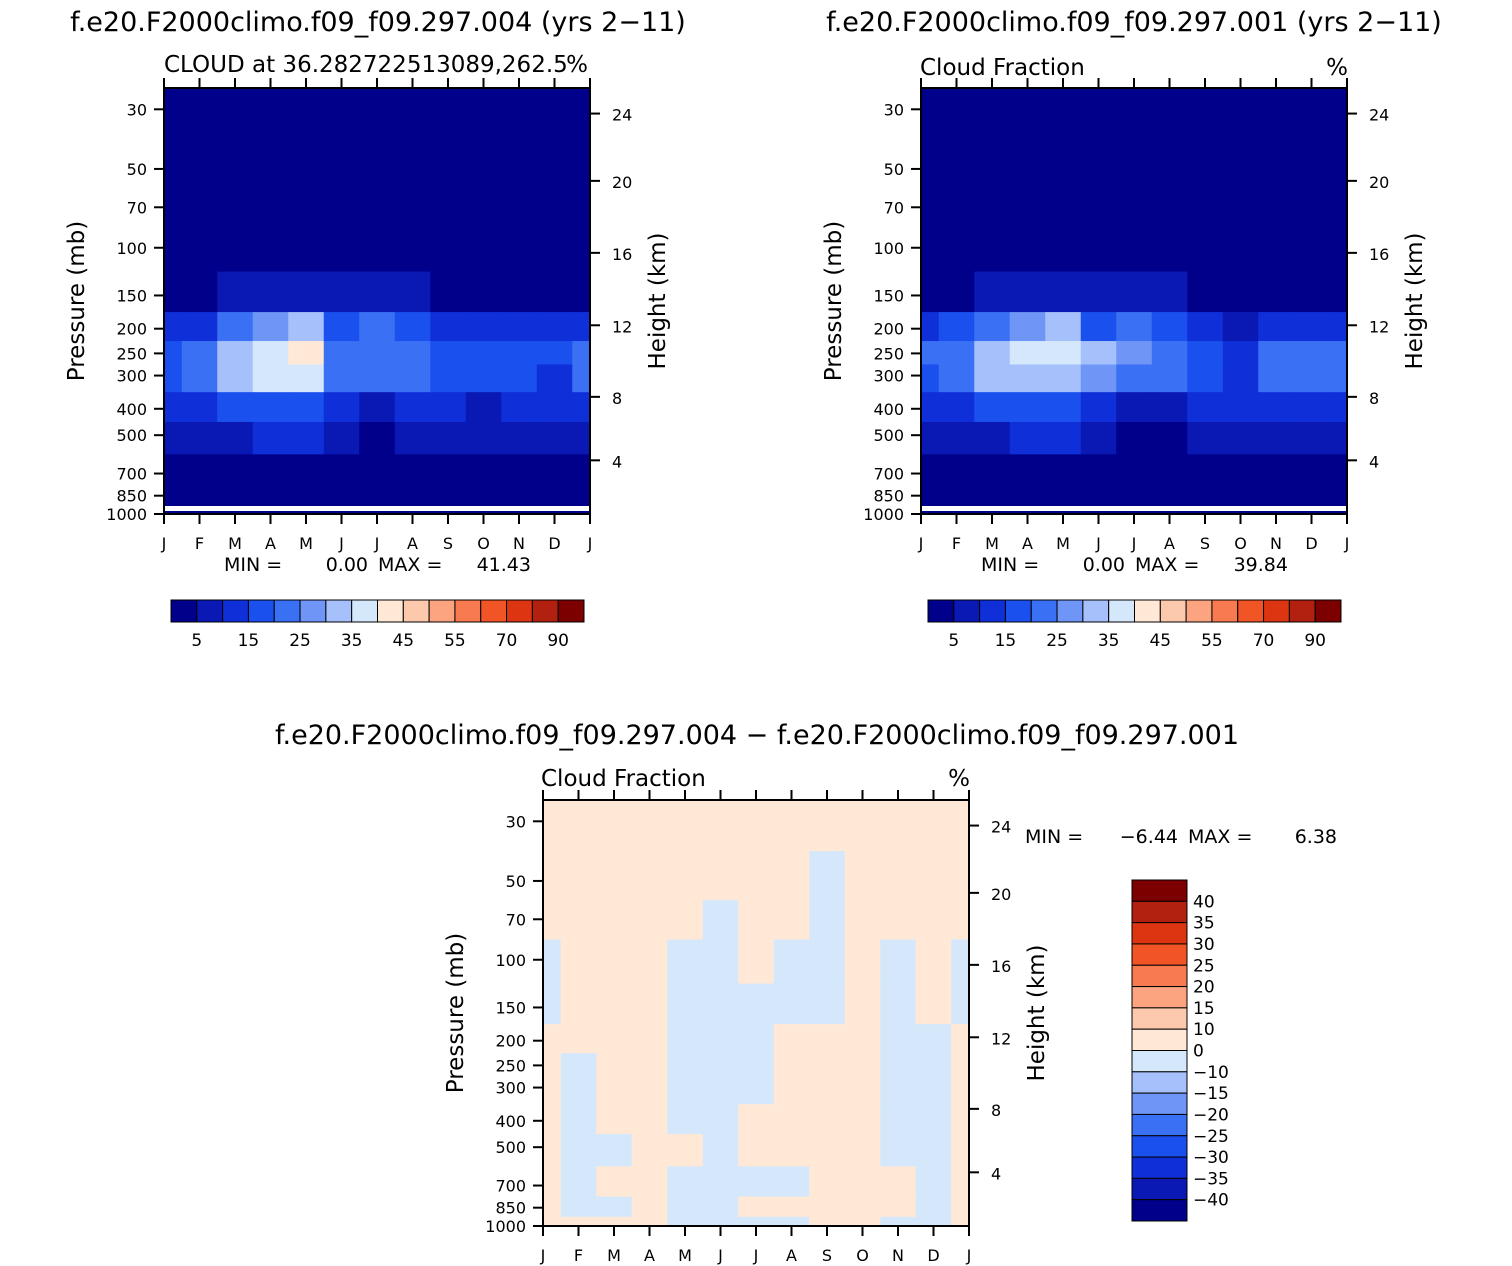 Image resolution: width=1512 pixels, height=1266 pixels. What do you see at coordinates (347, 565) in the screenshot?
I see `panel-1-min-value: 0.00` at bounding box center [347, 565].